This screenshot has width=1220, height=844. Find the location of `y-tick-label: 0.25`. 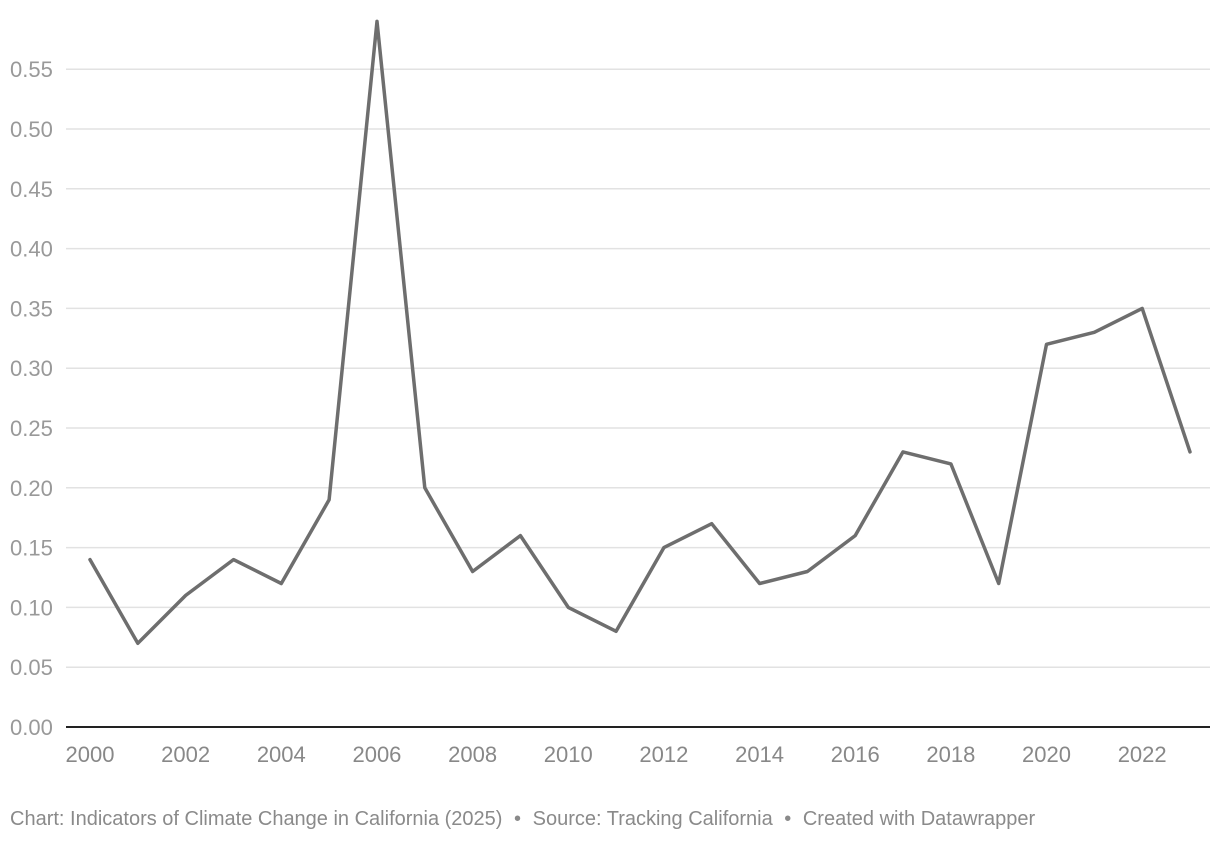

y-tick-label: 0.25 is located at coordinates (31, 428).